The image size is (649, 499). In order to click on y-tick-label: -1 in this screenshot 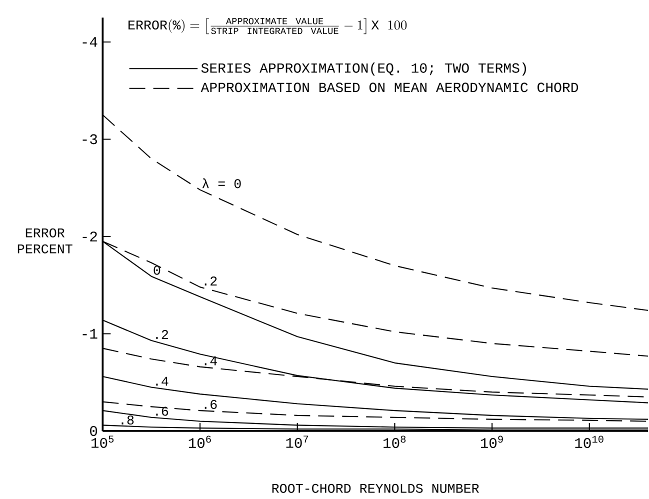, I will do `click(90, 333)`.